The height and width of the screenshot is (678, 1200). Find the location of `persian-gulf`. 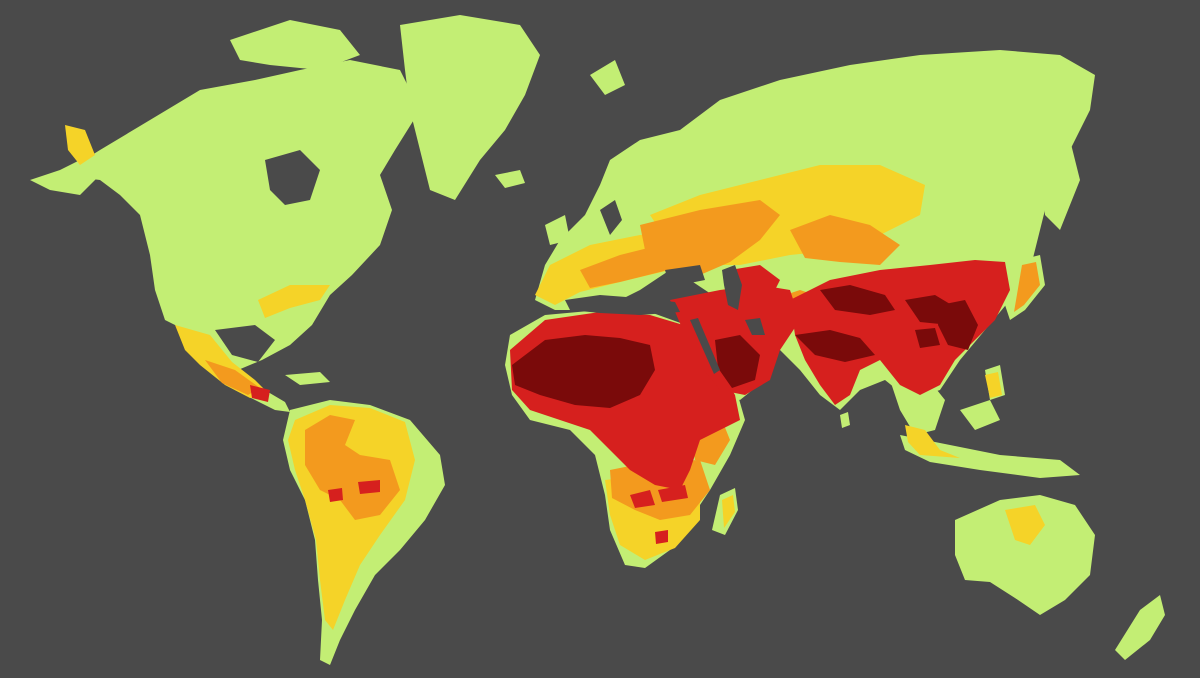

persian-gulf is located at coordinates (755, 326).